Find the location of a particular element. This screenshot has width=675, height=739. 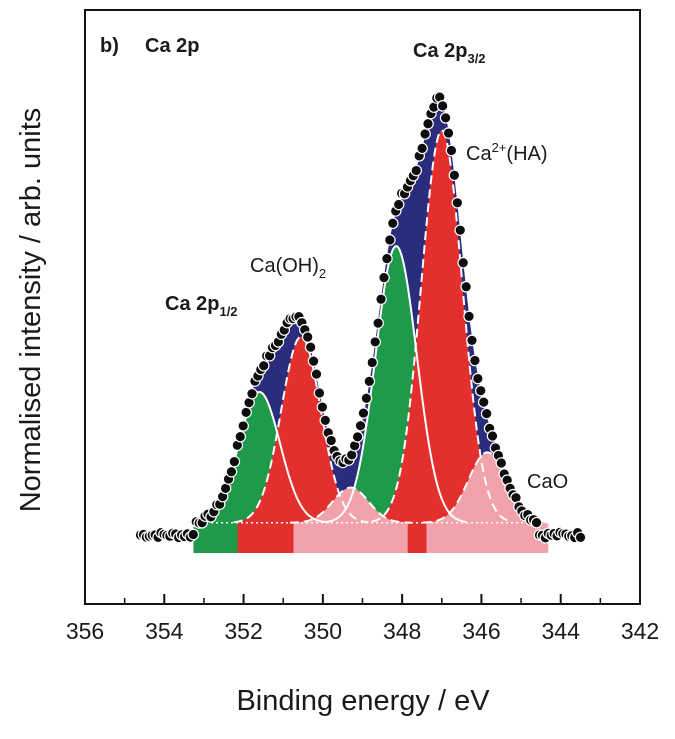

annotation-ca-2p12: Ca 2p1/2 is located at coordinates (201, 306).